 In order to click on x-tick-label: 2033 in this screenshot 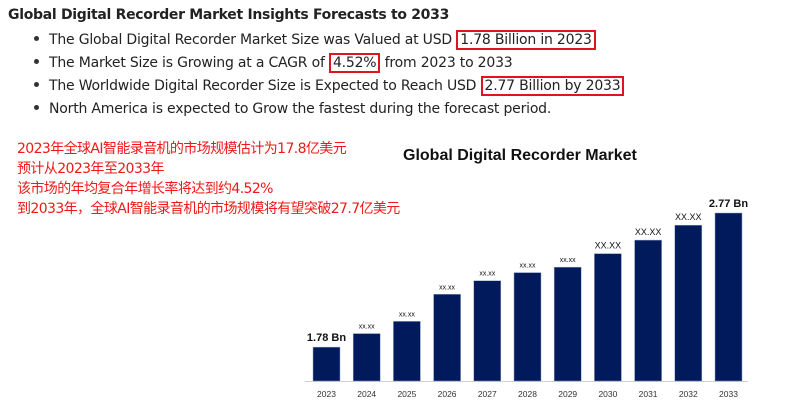, I will do `click(728, 394)`.